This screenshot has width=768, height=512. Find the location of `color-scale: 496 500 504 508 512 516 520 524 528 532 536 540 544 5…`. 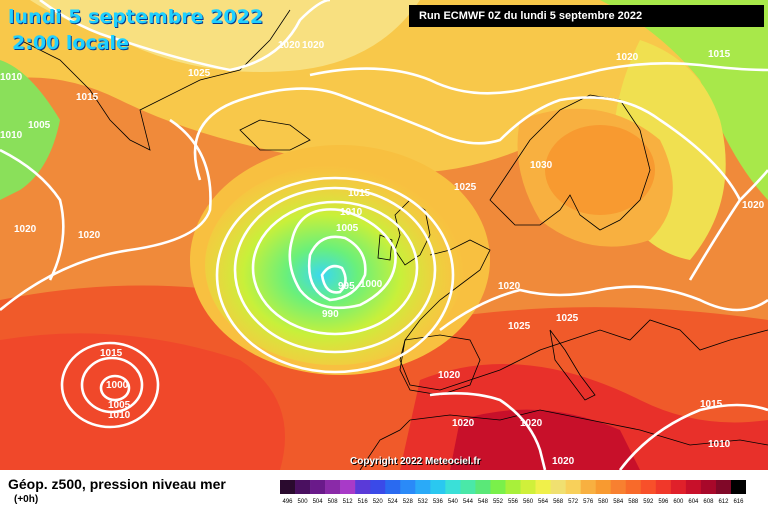

color-scale: 496 500 504 508 512 516 520 524 528 532 536 540 544 5… is located at coordinates (513, 492).